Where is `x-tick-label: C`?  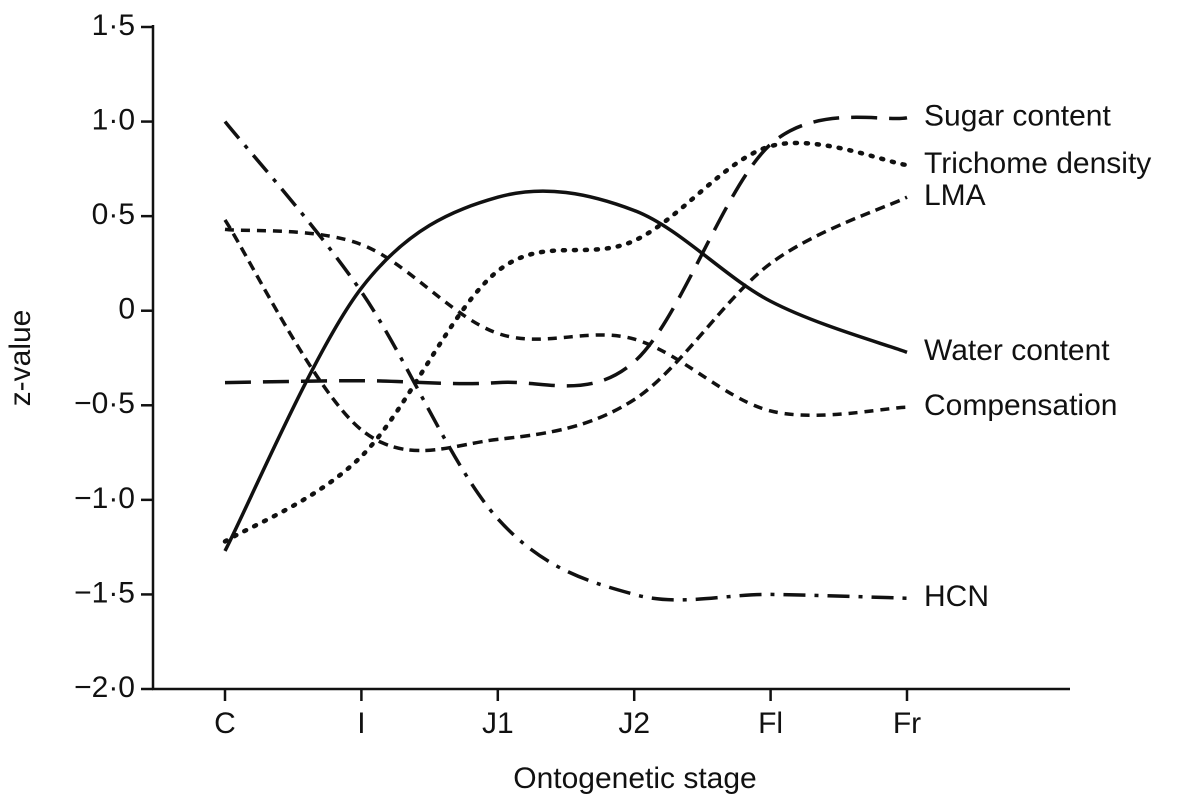 x-tick-label: C is located at coordinates (225, 723).